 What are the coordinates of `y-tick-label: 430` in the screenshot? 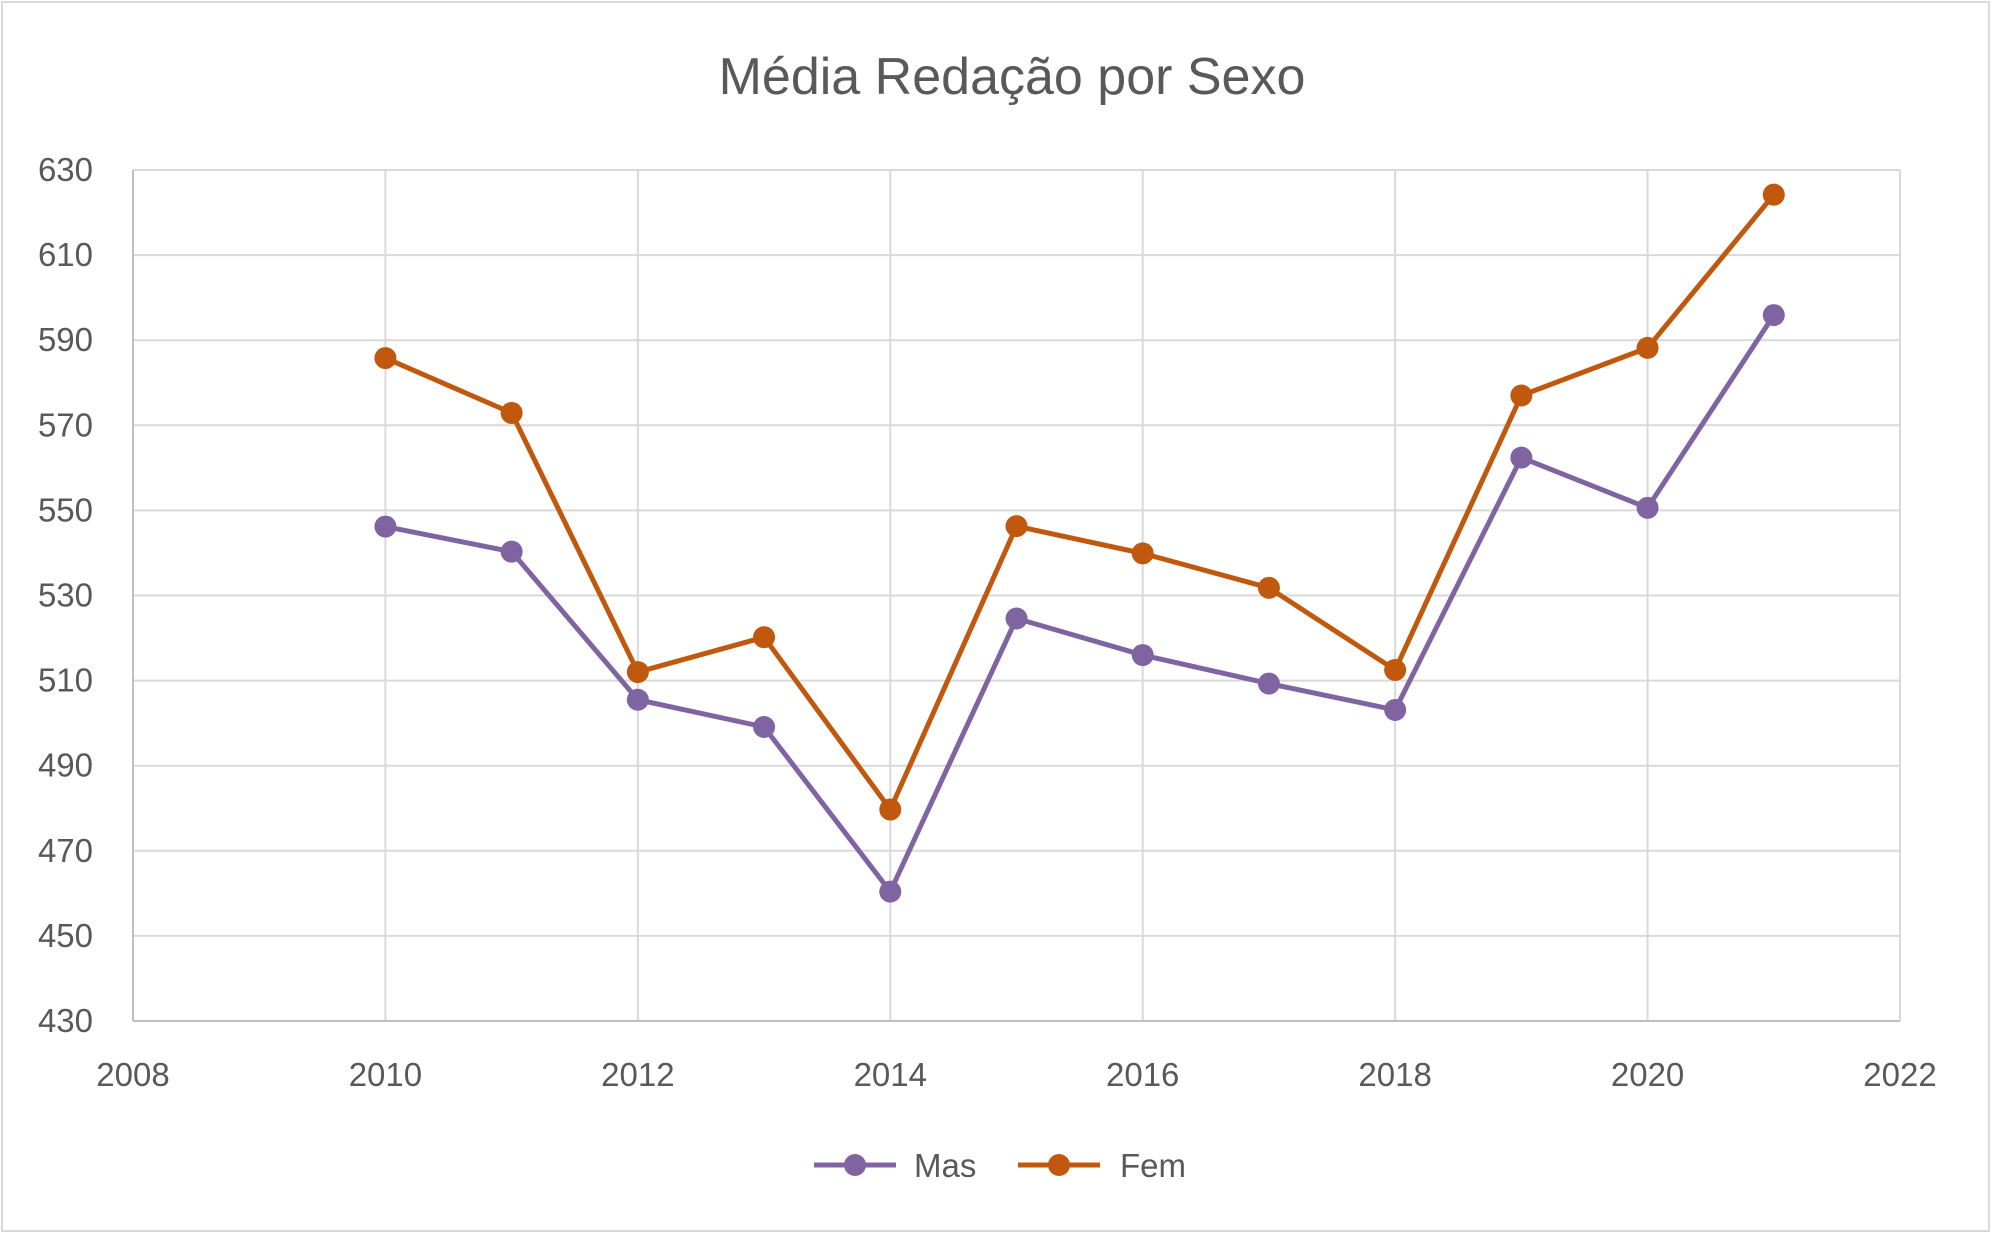 It's located at (65, 1020).